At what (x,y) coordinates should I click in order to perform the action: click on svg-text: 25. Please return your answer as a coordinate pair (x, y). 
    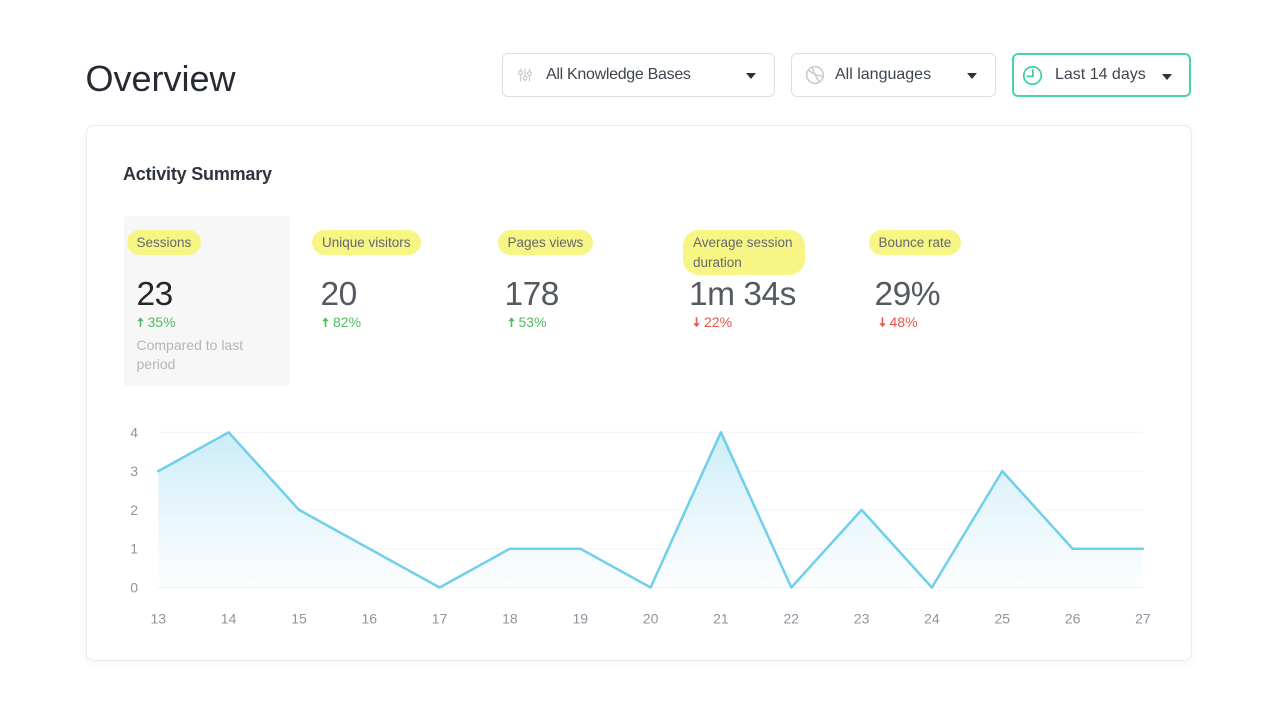
    Looking at the image, I should click on (1003, 618).